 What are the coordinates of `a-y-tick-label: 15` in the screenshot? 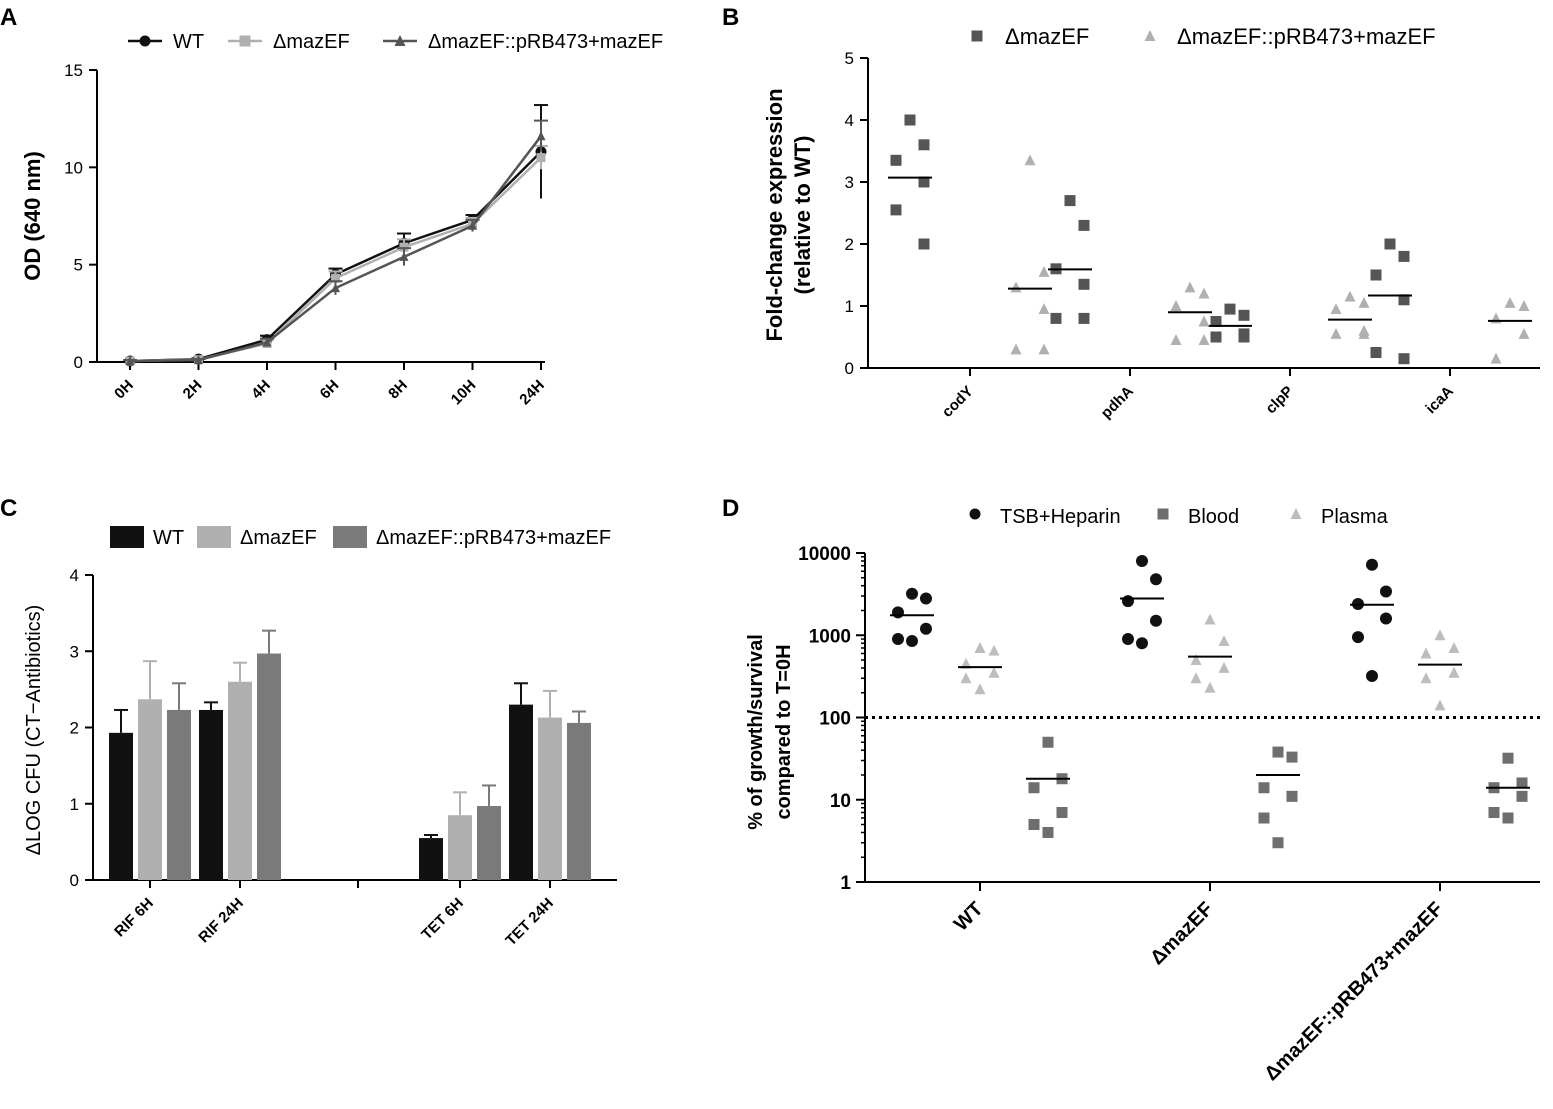 It's located at (73, 70).